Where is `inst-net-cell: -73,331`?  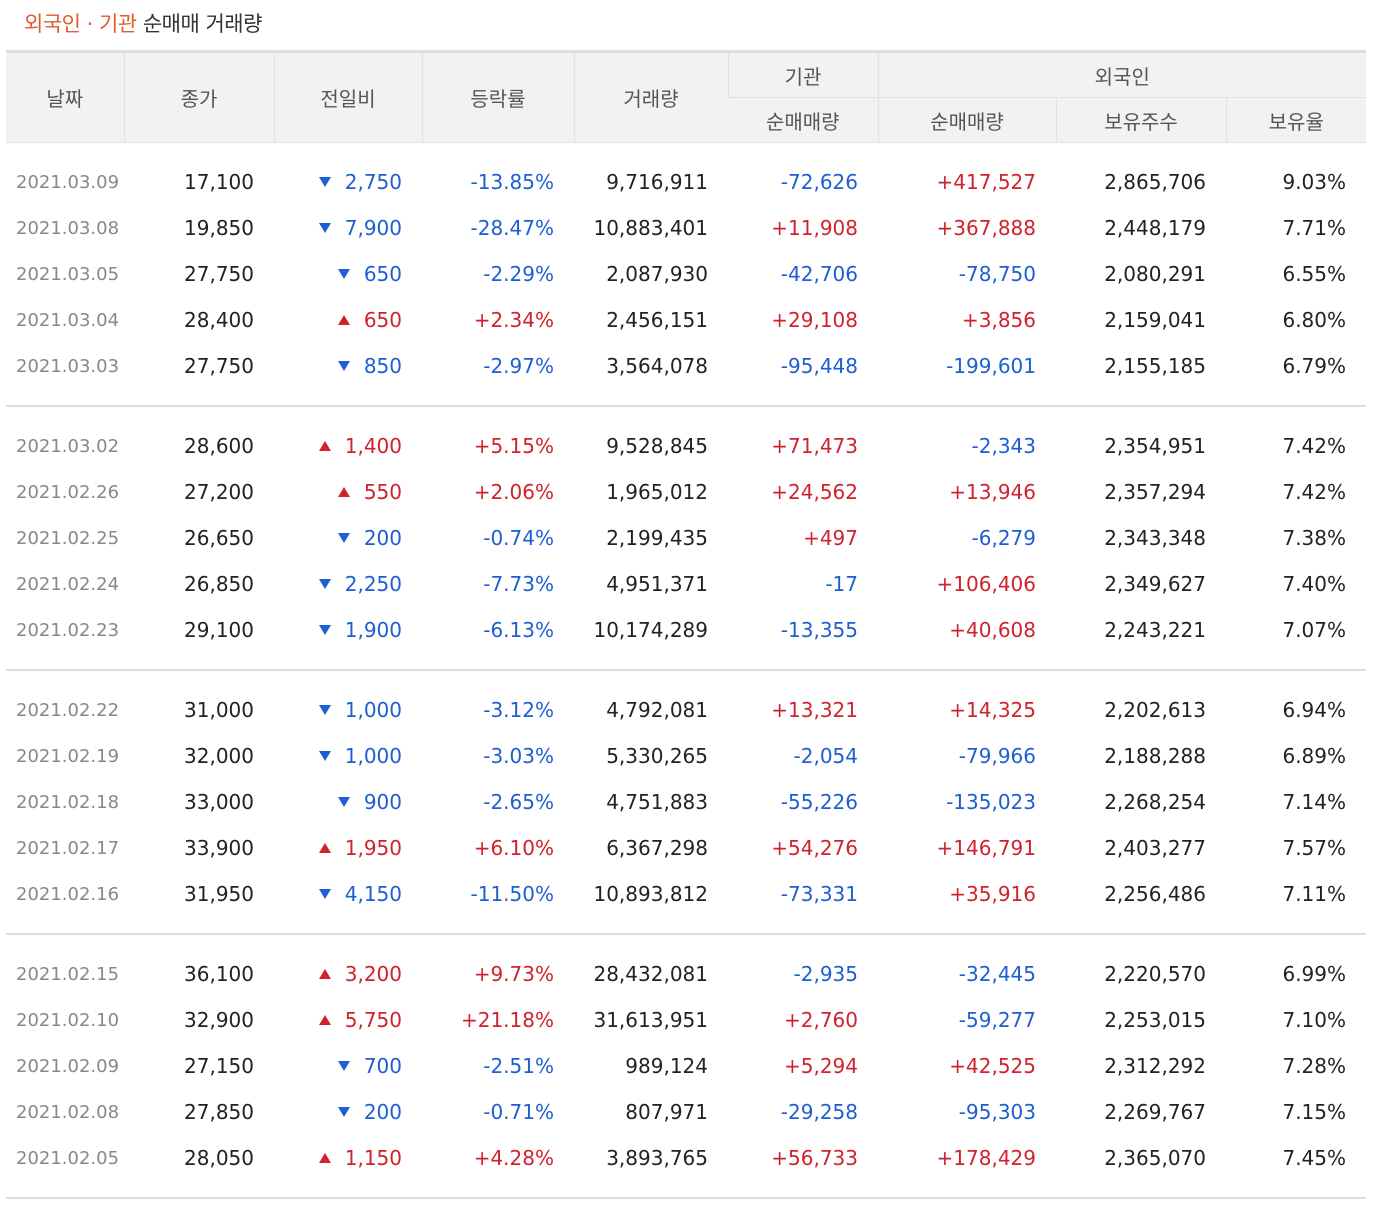
inst-net-cell: -73,331 is located at coordinates (819, 894).